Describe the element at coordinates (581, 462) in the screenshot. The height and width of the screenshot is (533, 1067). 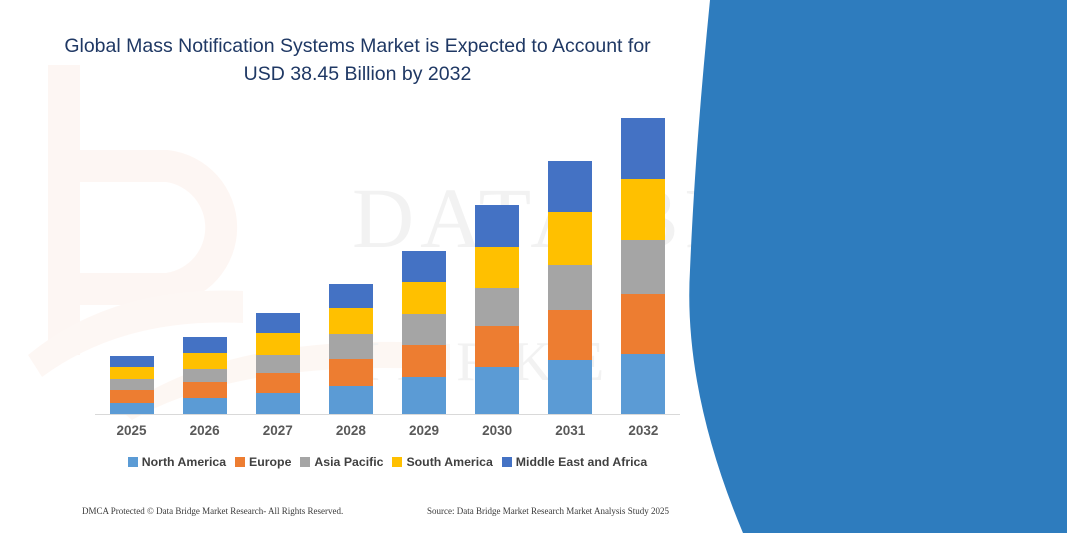
I see `legend-label: Middle East and Africa` at that location.